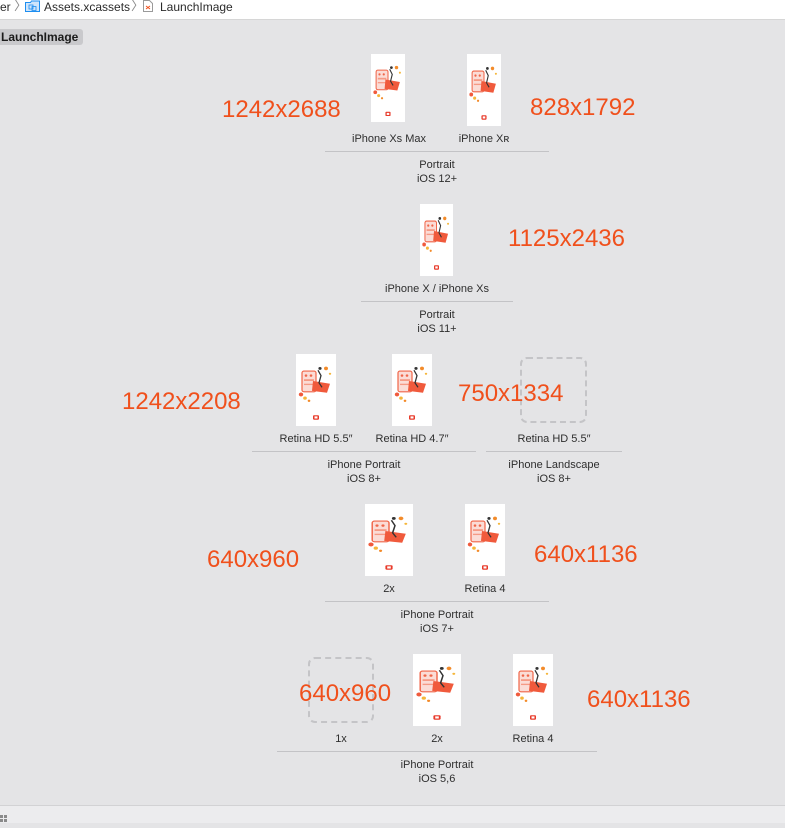  Describe the element at coordinates (554, 465) in the screenshot. I see `group-orientation-label: iPhone Landscape` at that location.